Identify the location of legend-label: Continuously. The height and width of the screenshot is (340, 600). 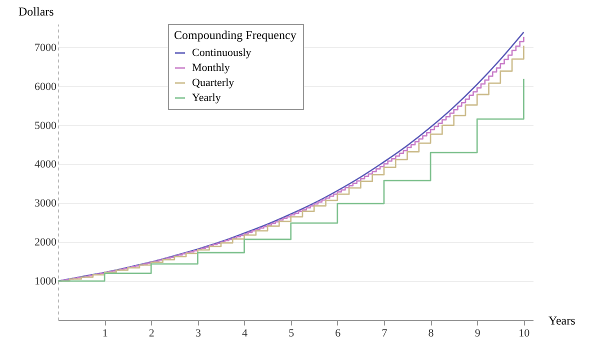
(222, 53).